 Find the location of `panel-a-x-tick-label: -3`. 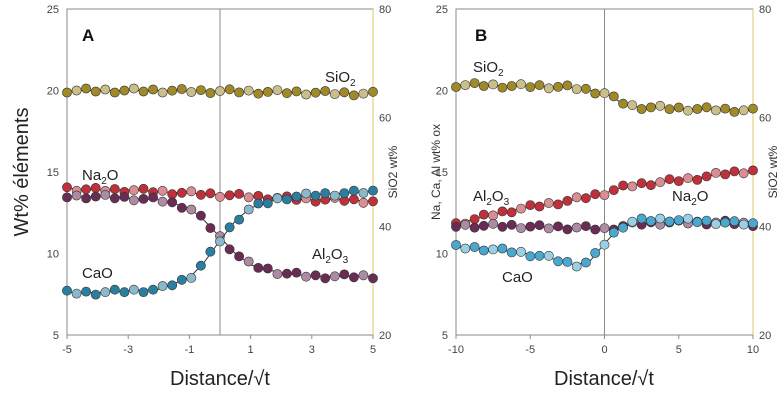

panel-a-x-tick-label: -3 is located at coordinates (128, 350).